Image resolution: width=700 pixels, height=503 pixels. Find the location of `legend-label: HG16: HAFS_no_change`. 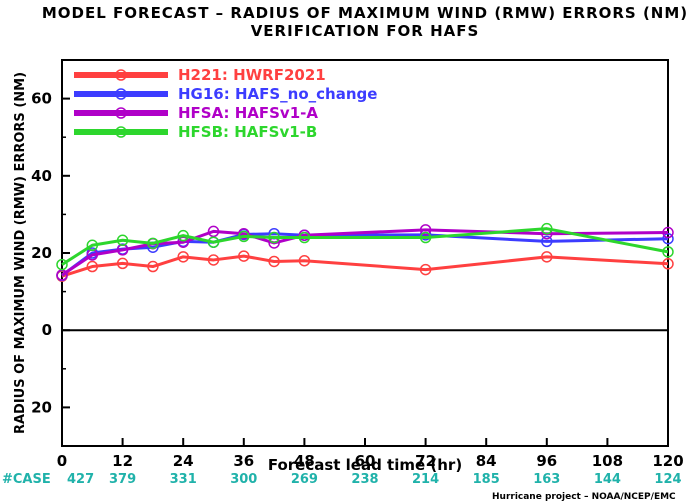

legend-label: HG16: HAFS_no_change is located at coordinates (277, 94).